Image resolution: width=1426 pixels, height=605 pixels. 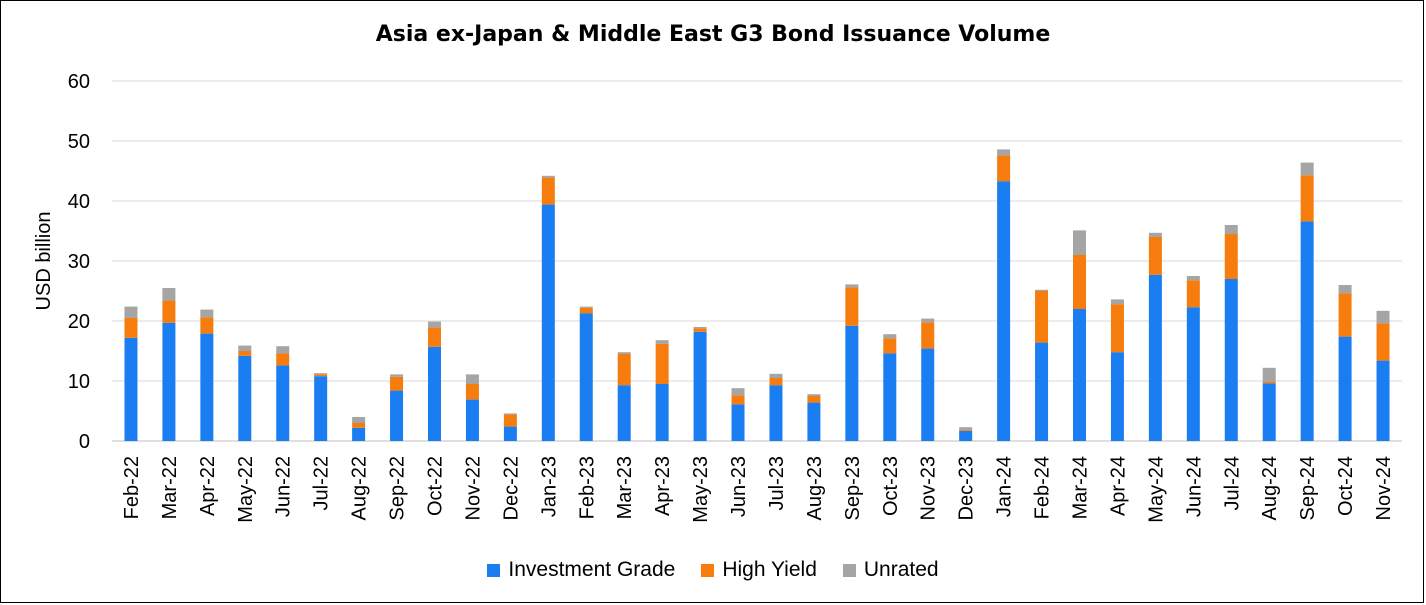 I want to click on chart-legend: Investment Grade High Yield Unrated, so click(x=713, y=570).